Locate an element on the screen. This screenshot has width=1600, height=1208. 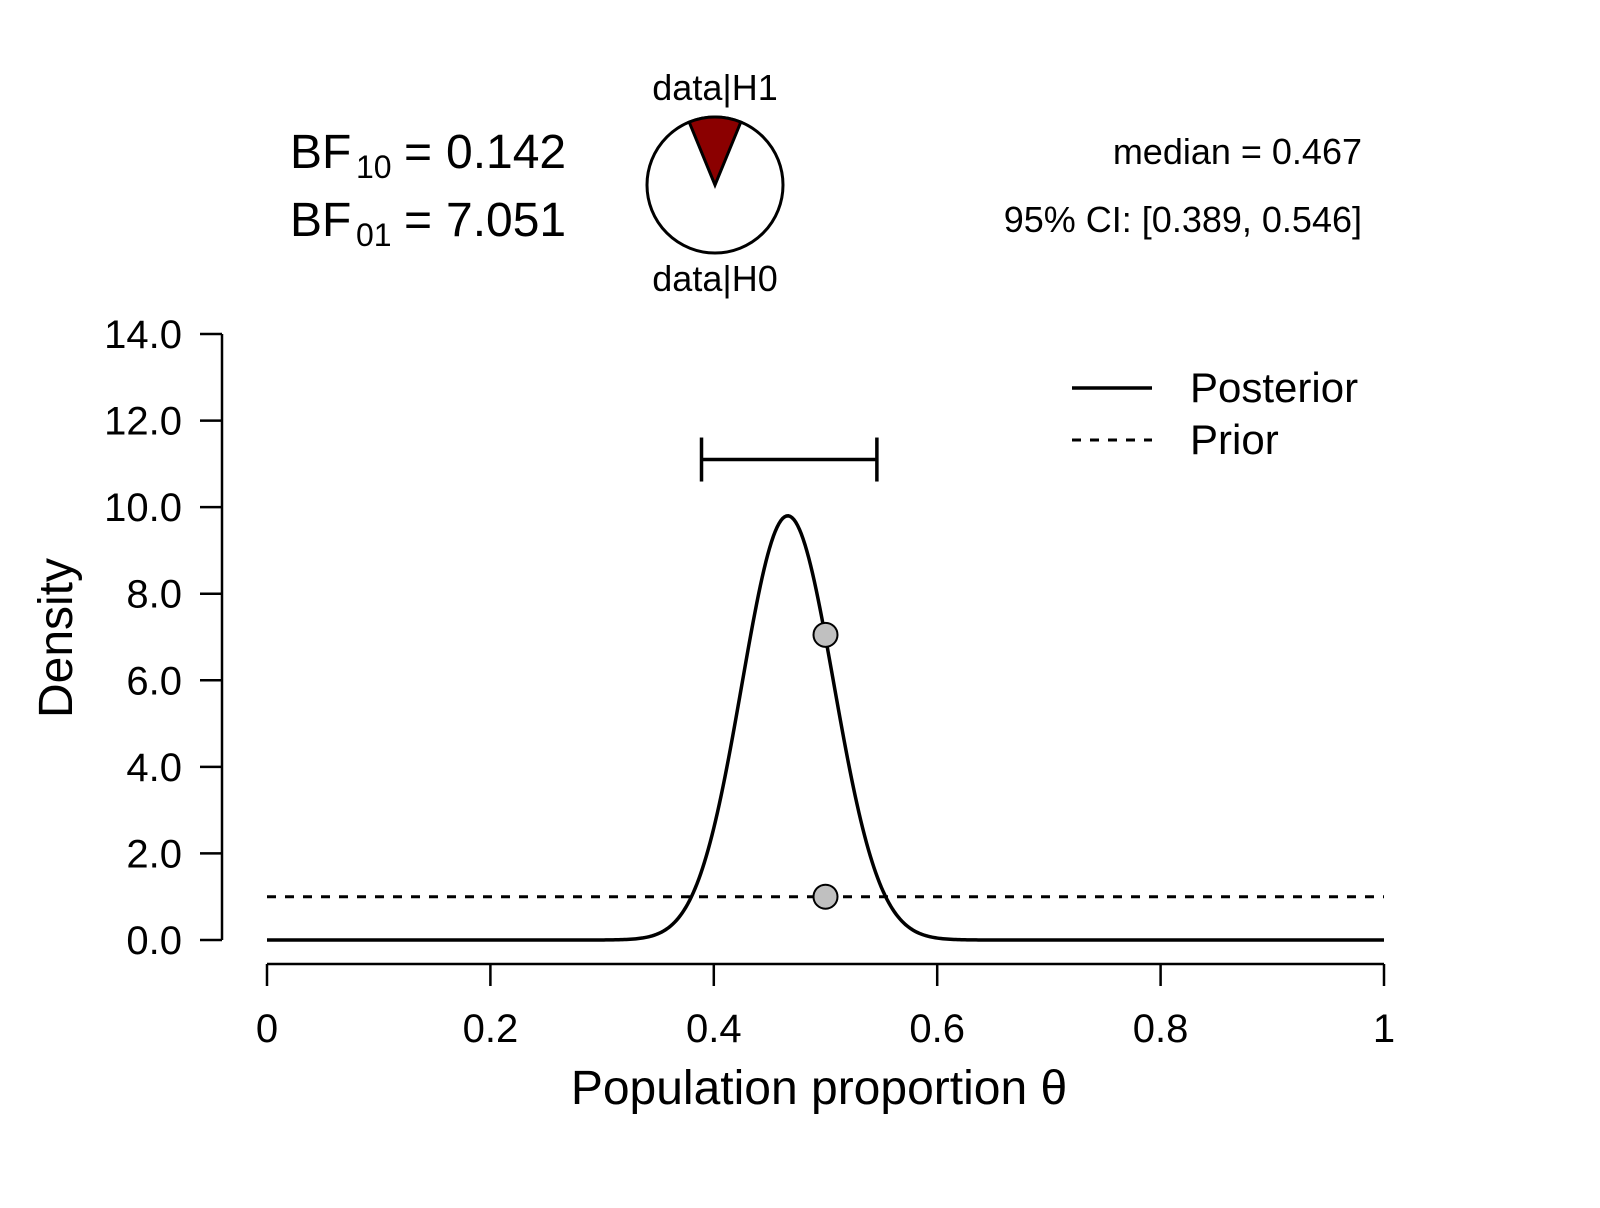
pie-bottom-label: data|H0 is located at coordinates (714, 278).